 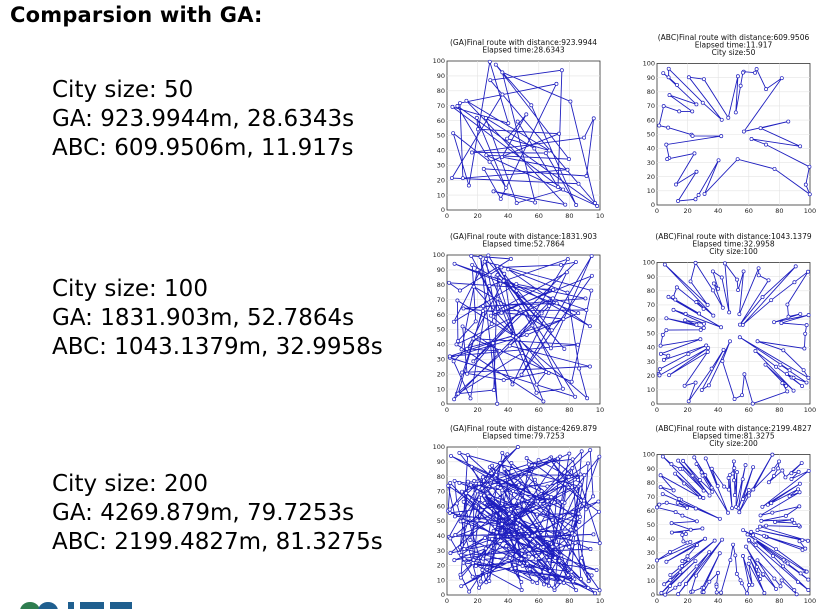 I want to click on y-tick-label: 60, so click(x=651, y=319).